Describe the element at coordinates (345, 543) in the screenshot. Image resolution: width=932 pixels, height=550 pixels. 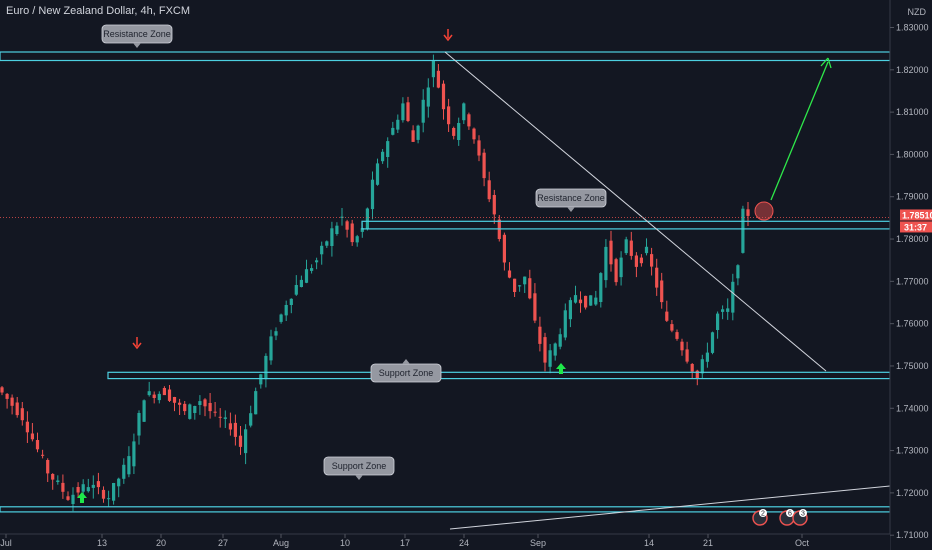
I see `time-tick-label: 10` at that location.